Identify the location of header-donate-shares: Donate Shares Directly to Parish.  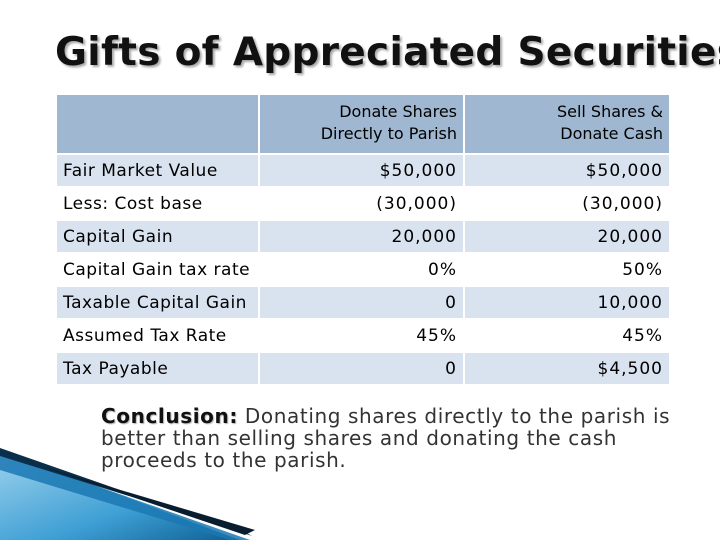
(360, 123).